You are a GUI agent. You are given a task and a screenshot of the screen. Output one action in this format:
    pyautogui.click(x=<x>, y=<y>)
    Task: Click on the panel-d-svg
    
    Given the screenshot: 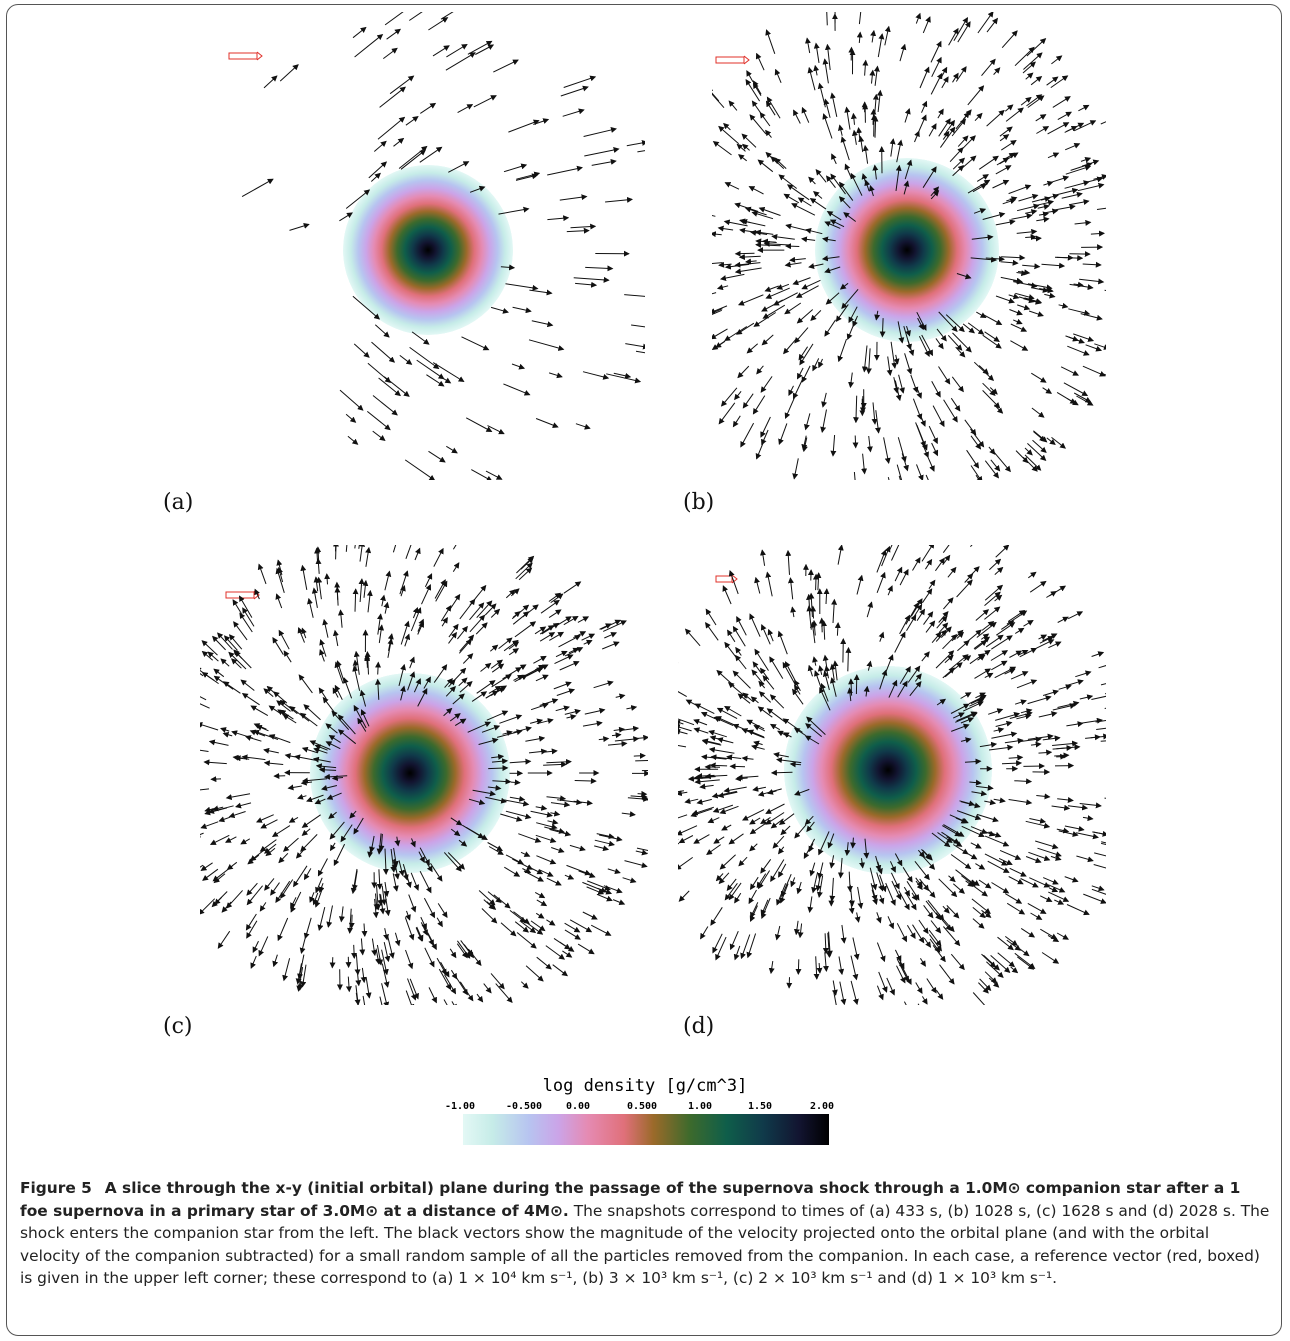 What is the action you would take?
    pyautogui.click(x=892, y=775)
    